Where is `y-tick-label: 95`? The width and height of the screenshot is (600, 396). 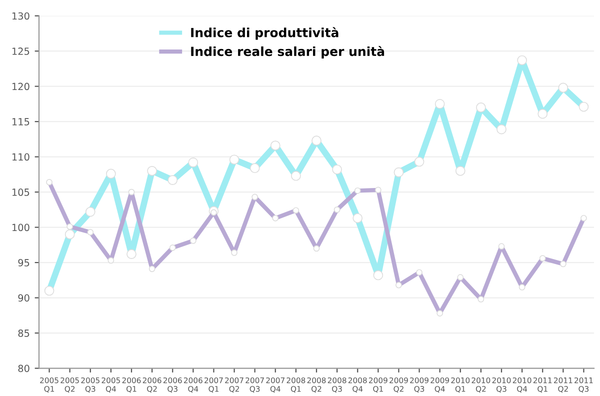 y-tick-label: 95 is located at coordinates (24, 262).